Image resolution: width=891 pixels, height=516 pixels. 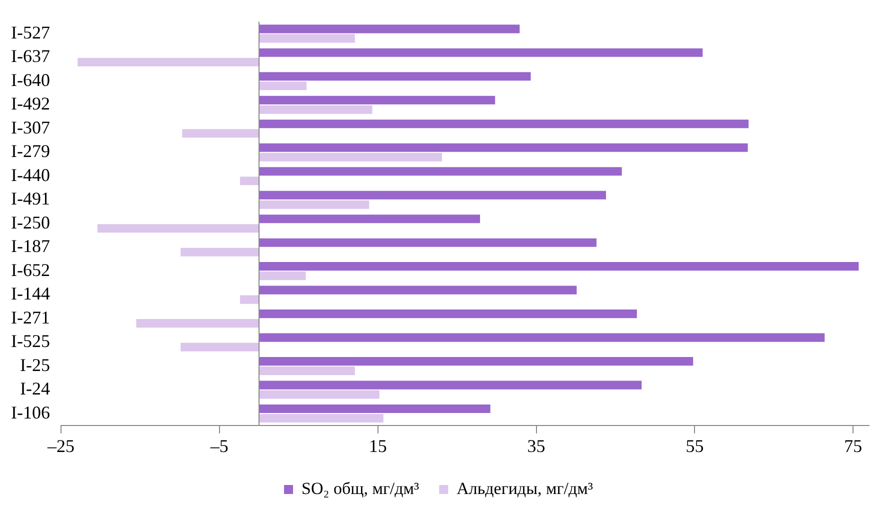 What do you see at coordinates (35, 364) in the screenshot?
I see `y-tick-label: I-25` at bounding box center [35, 364].